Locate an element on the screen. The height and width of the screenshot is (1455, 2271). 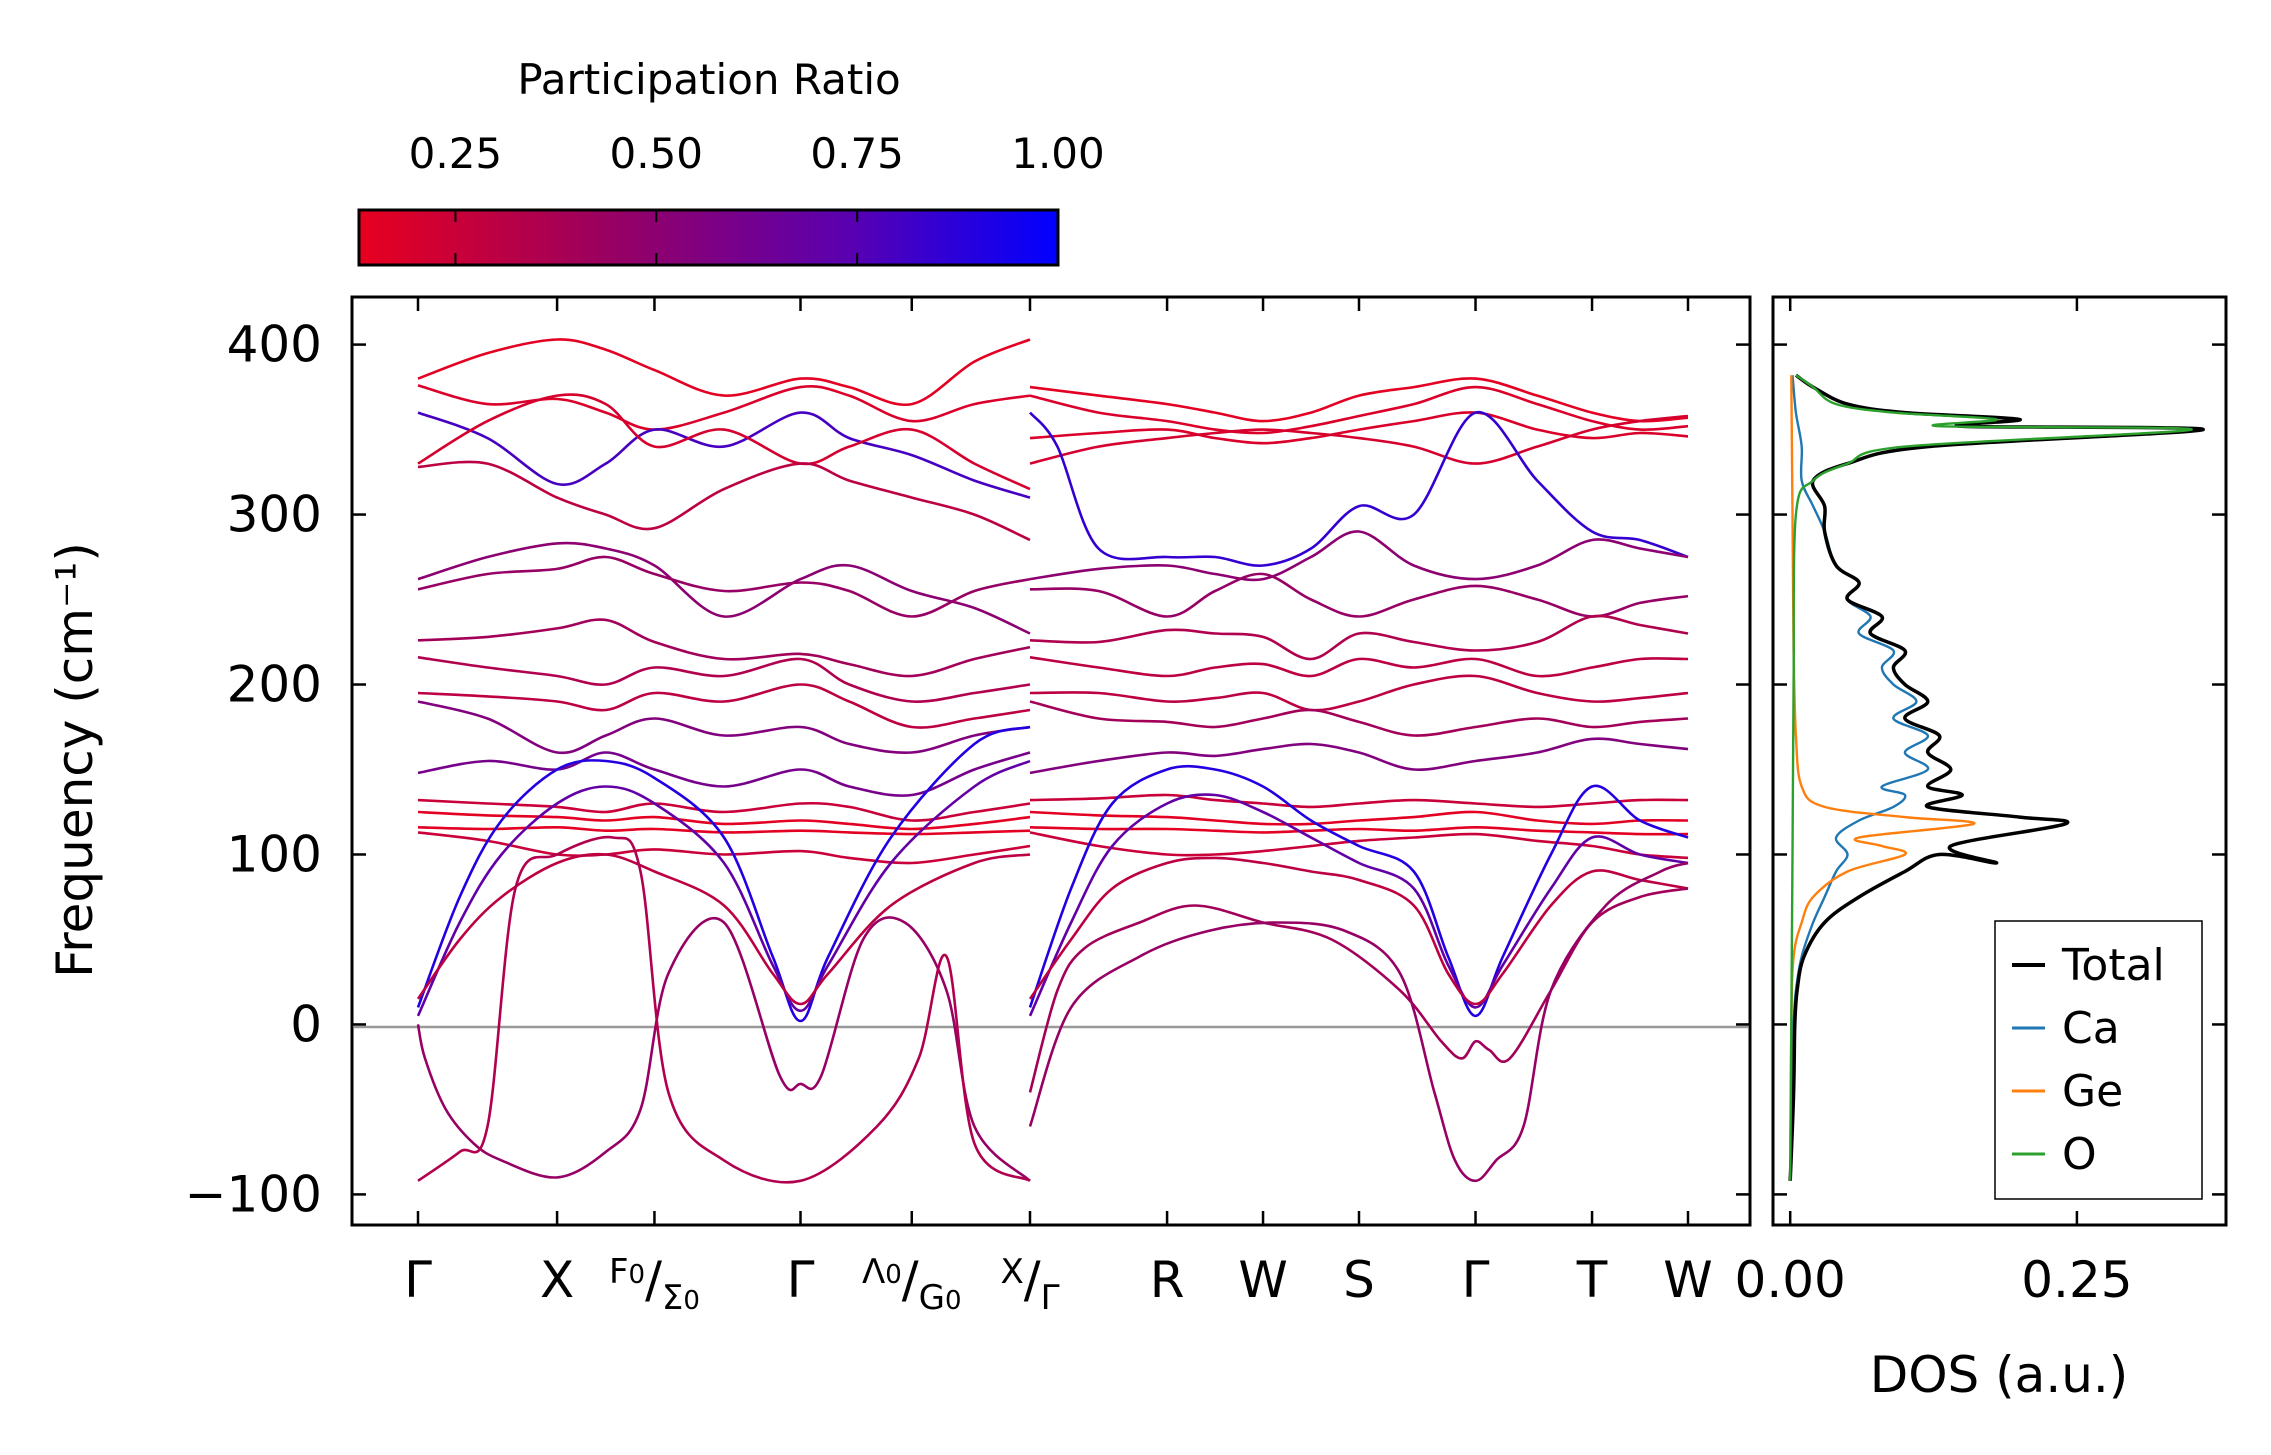
x-tick-label: F0/Σ0 is located at coordinates (654, 1284).